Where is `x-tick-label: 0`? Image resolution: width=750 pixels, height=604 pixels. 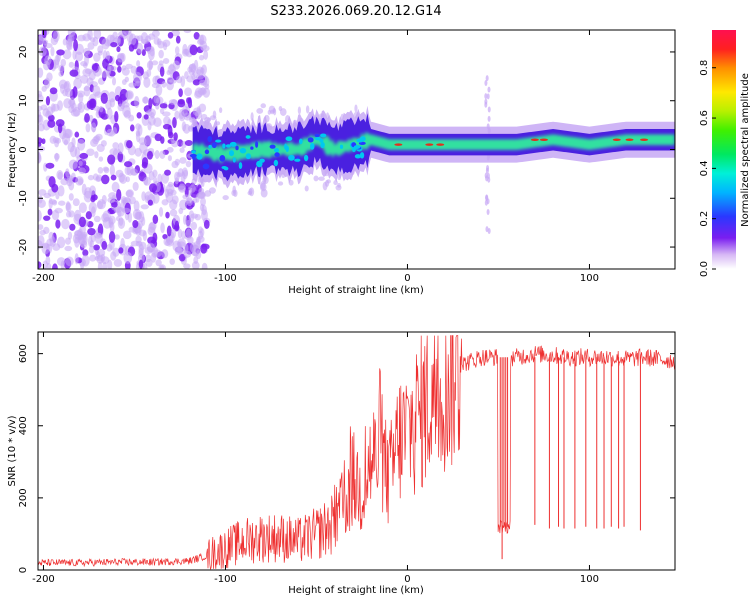 x-tick-label: 0 is located at coordinates (407, 579).